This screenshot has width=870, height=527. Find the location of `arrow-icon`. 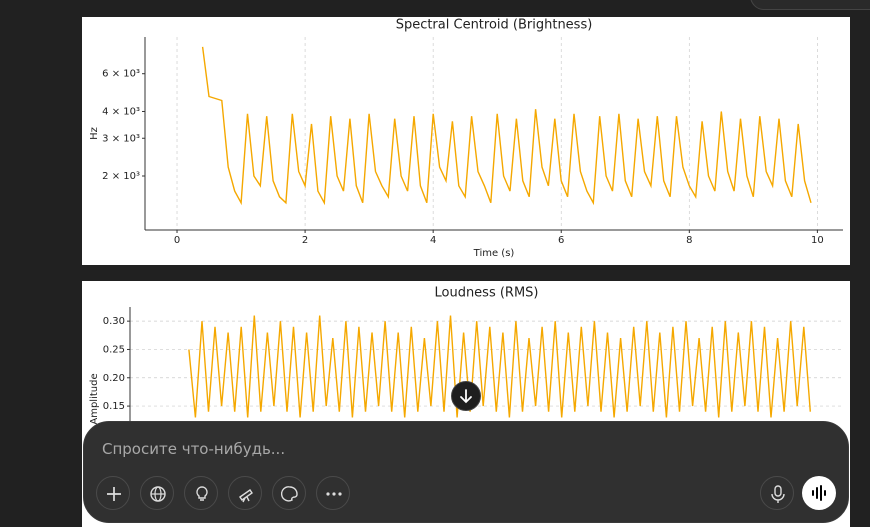

arrow-icon is located at coordinates (466, 396).